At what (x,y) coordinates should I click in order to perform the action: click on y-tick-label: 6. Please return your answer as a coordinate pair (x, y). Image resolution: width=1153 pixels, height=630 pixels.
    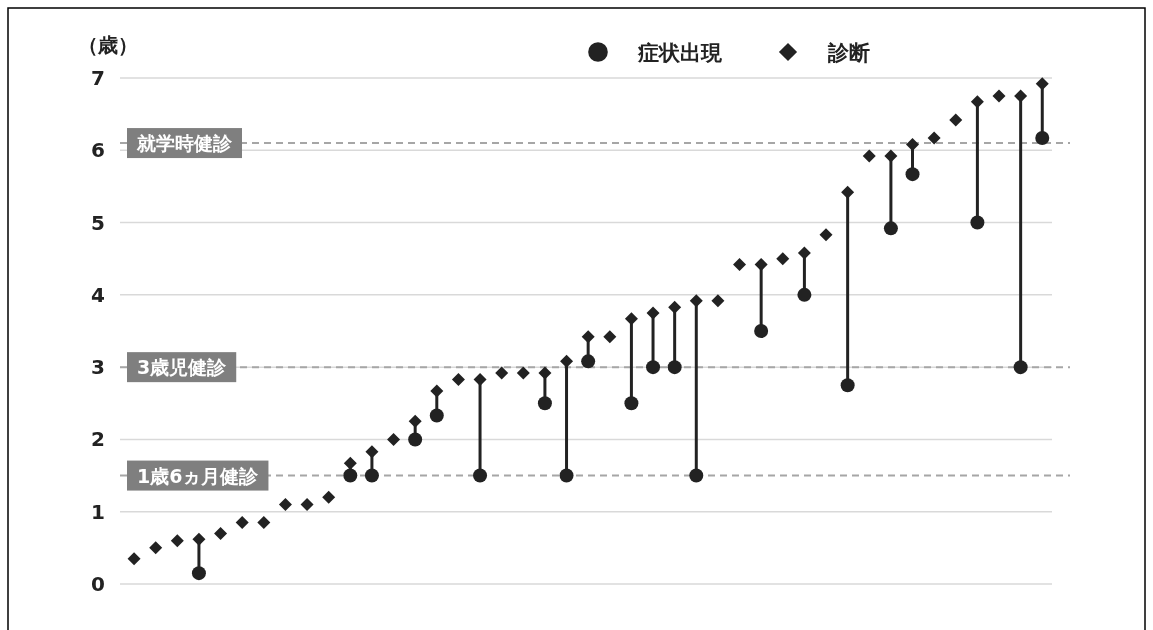
    Looking at the image, I should click on (98, 150).